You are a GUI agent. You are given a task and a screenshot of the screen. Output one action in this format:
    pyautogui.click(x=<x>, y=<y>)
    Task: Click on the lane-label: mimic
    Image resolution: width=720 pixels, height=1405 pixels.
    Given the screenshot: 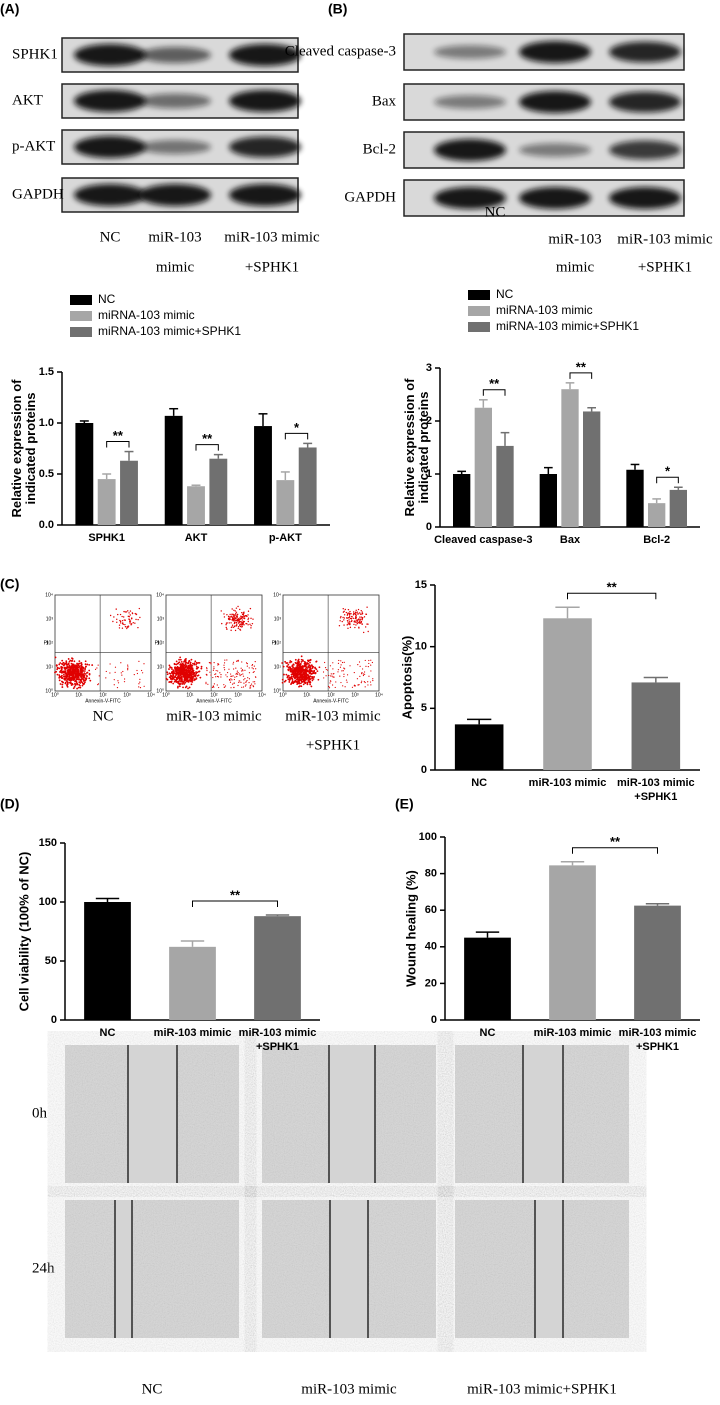 What is the action you would take?
    pyautogui.click(x=175, y=267)
    